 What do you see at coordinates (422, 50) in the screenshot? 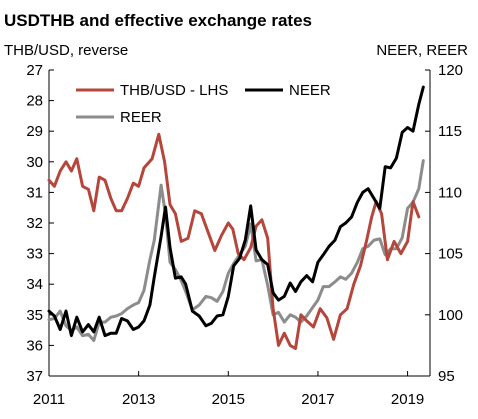
I see `right-axis-label: NEER, REER` at bounding box center [422, 50].